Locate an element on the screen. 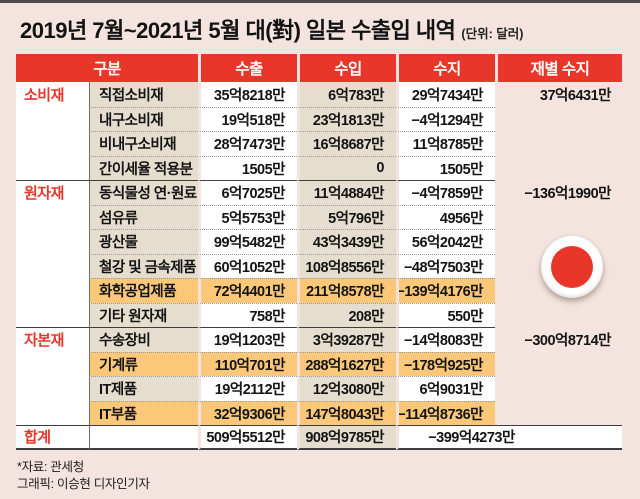 Image resolution: width=640 pixels, height=499 pixels. group-balance-cell: 37억6431만 is located at coordinates (558, 94).